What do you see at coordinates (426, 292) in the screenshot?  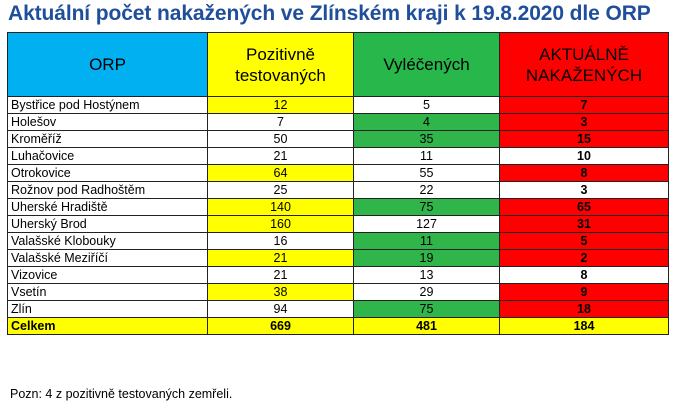 I see `vylecenych-cell: 29` at bounding box center [426, 292].